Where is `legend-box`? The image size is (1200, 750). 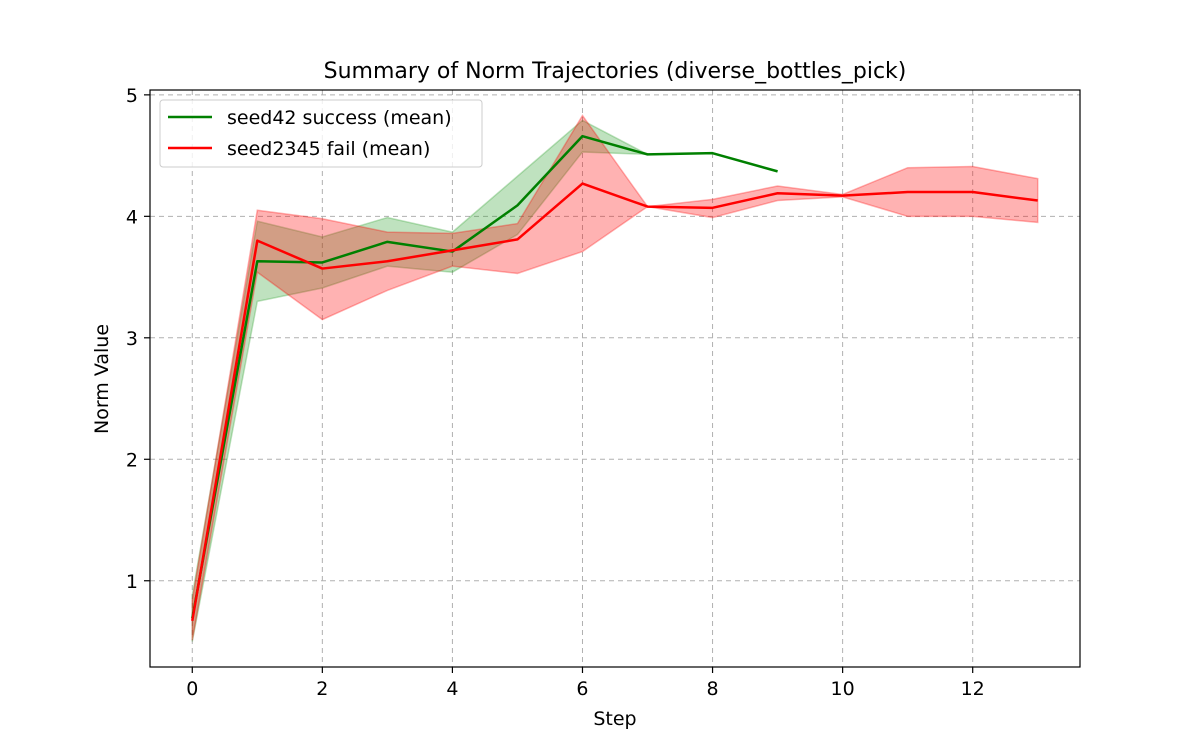 legend-box is located at coordinates (321, 133).